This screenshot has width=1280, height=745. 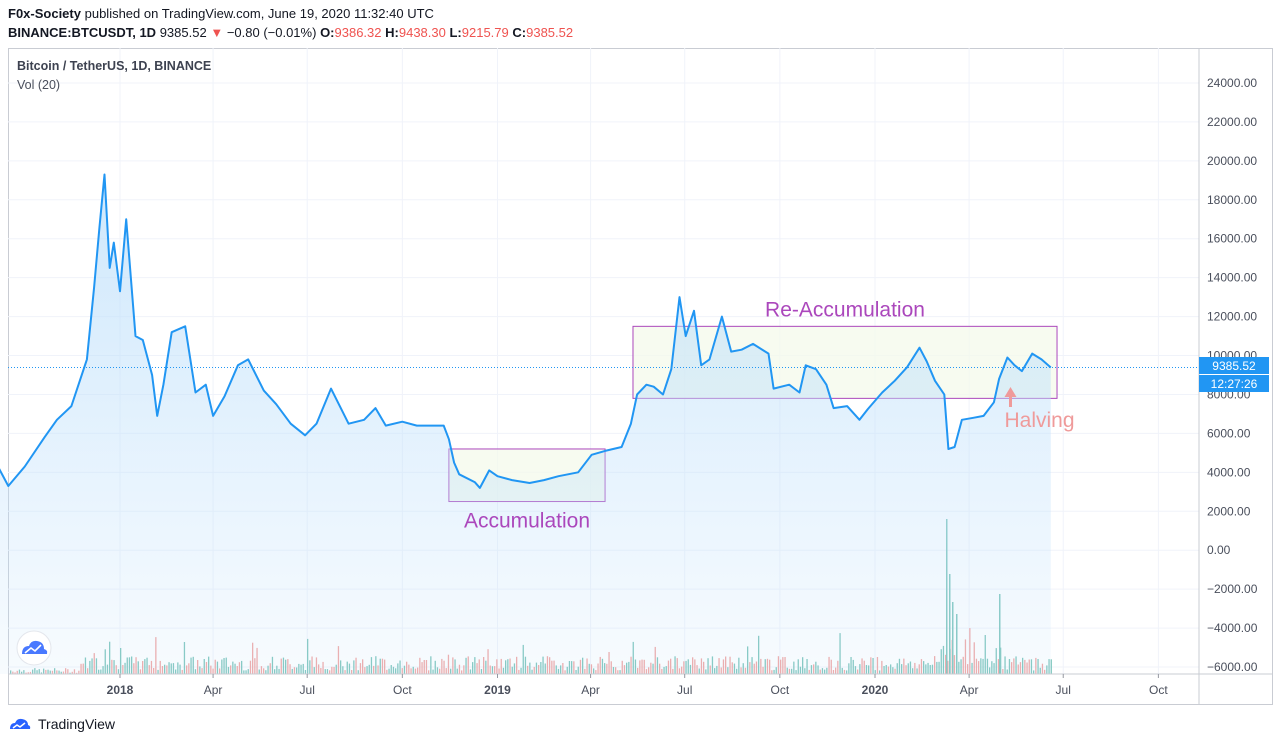 I want to click on y-tick-label: 2000.00, so click(x=1229, y=511).